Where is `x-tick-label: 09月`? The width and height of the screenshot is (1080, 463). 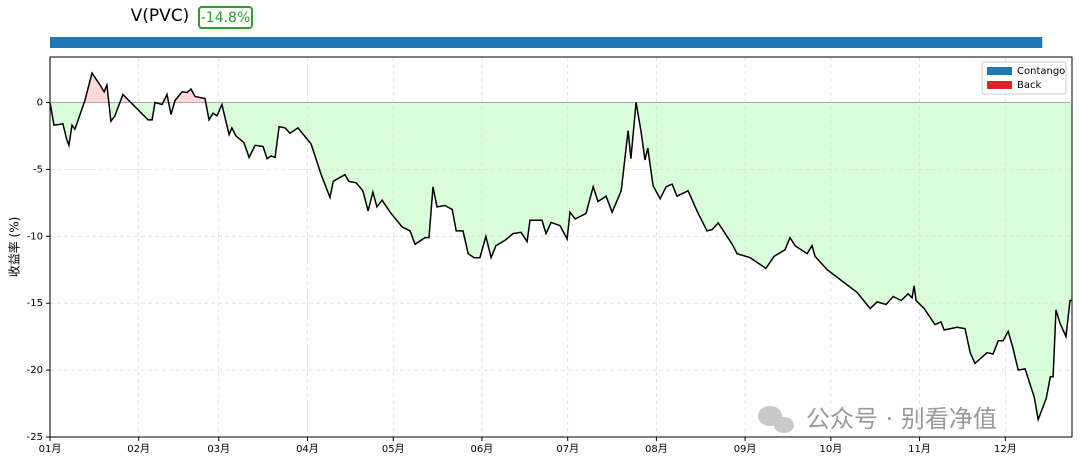 x-tick-label: 09月 is located at coordinates (745, 449).